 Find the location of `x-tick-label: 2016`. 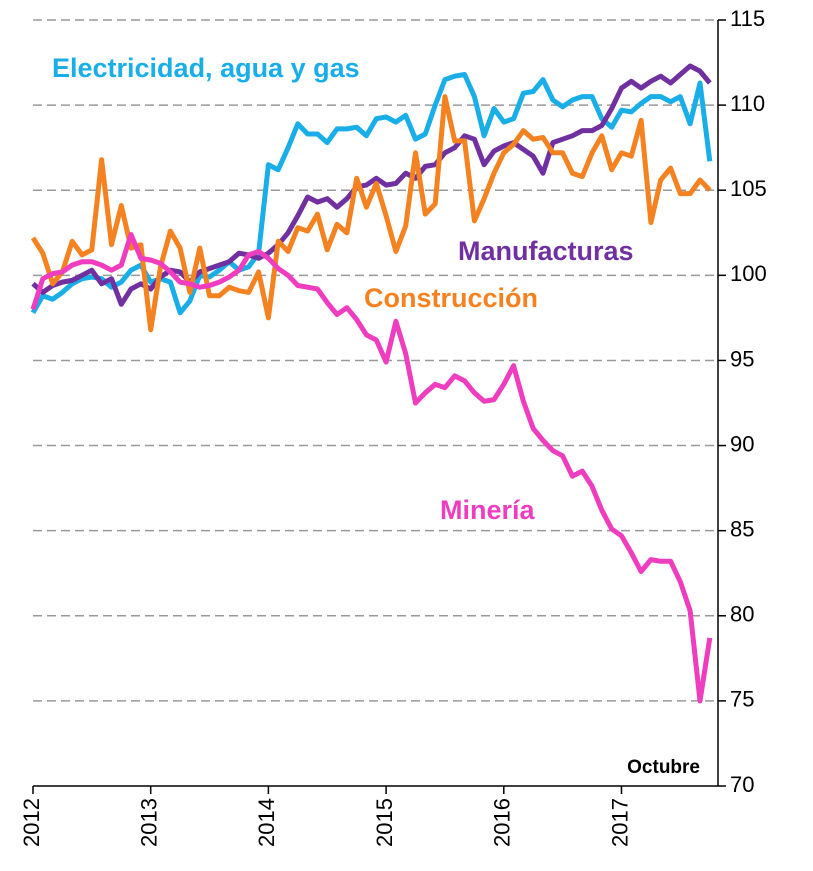

x-tick-label: 2016 is located at coordinates (502, 822).